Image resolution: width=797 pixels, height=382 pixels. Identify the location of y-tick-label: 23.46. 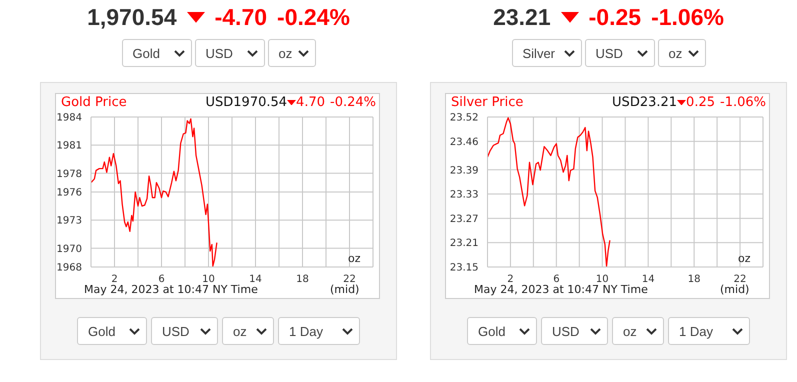
(464, 142).